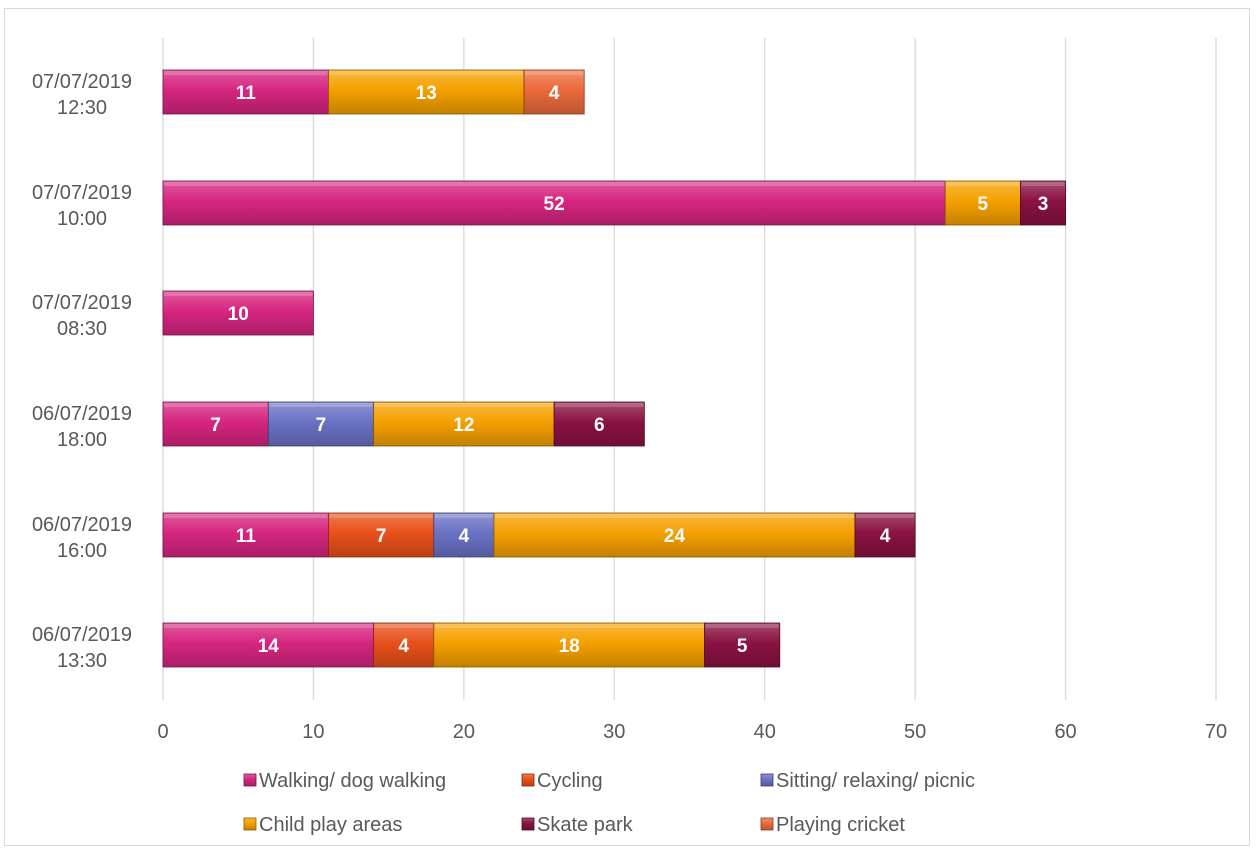  Describe the element at coordinates (313, 732) in the screenshot. I see `x-tick-label: 10` at that location.